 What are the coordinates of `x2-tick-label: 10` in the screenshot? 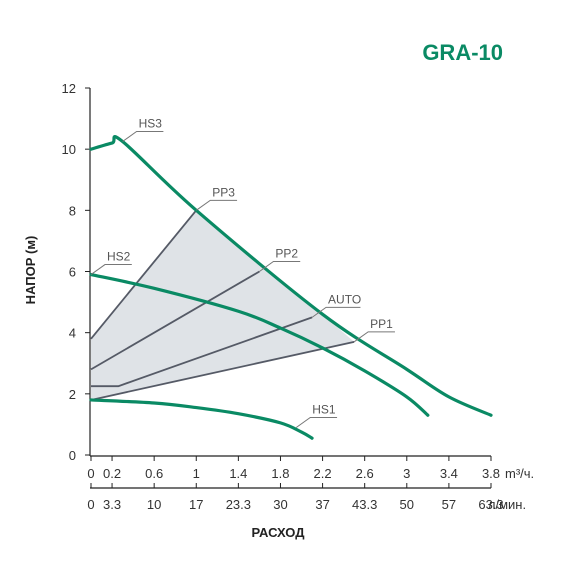 It's located at (154, 504).